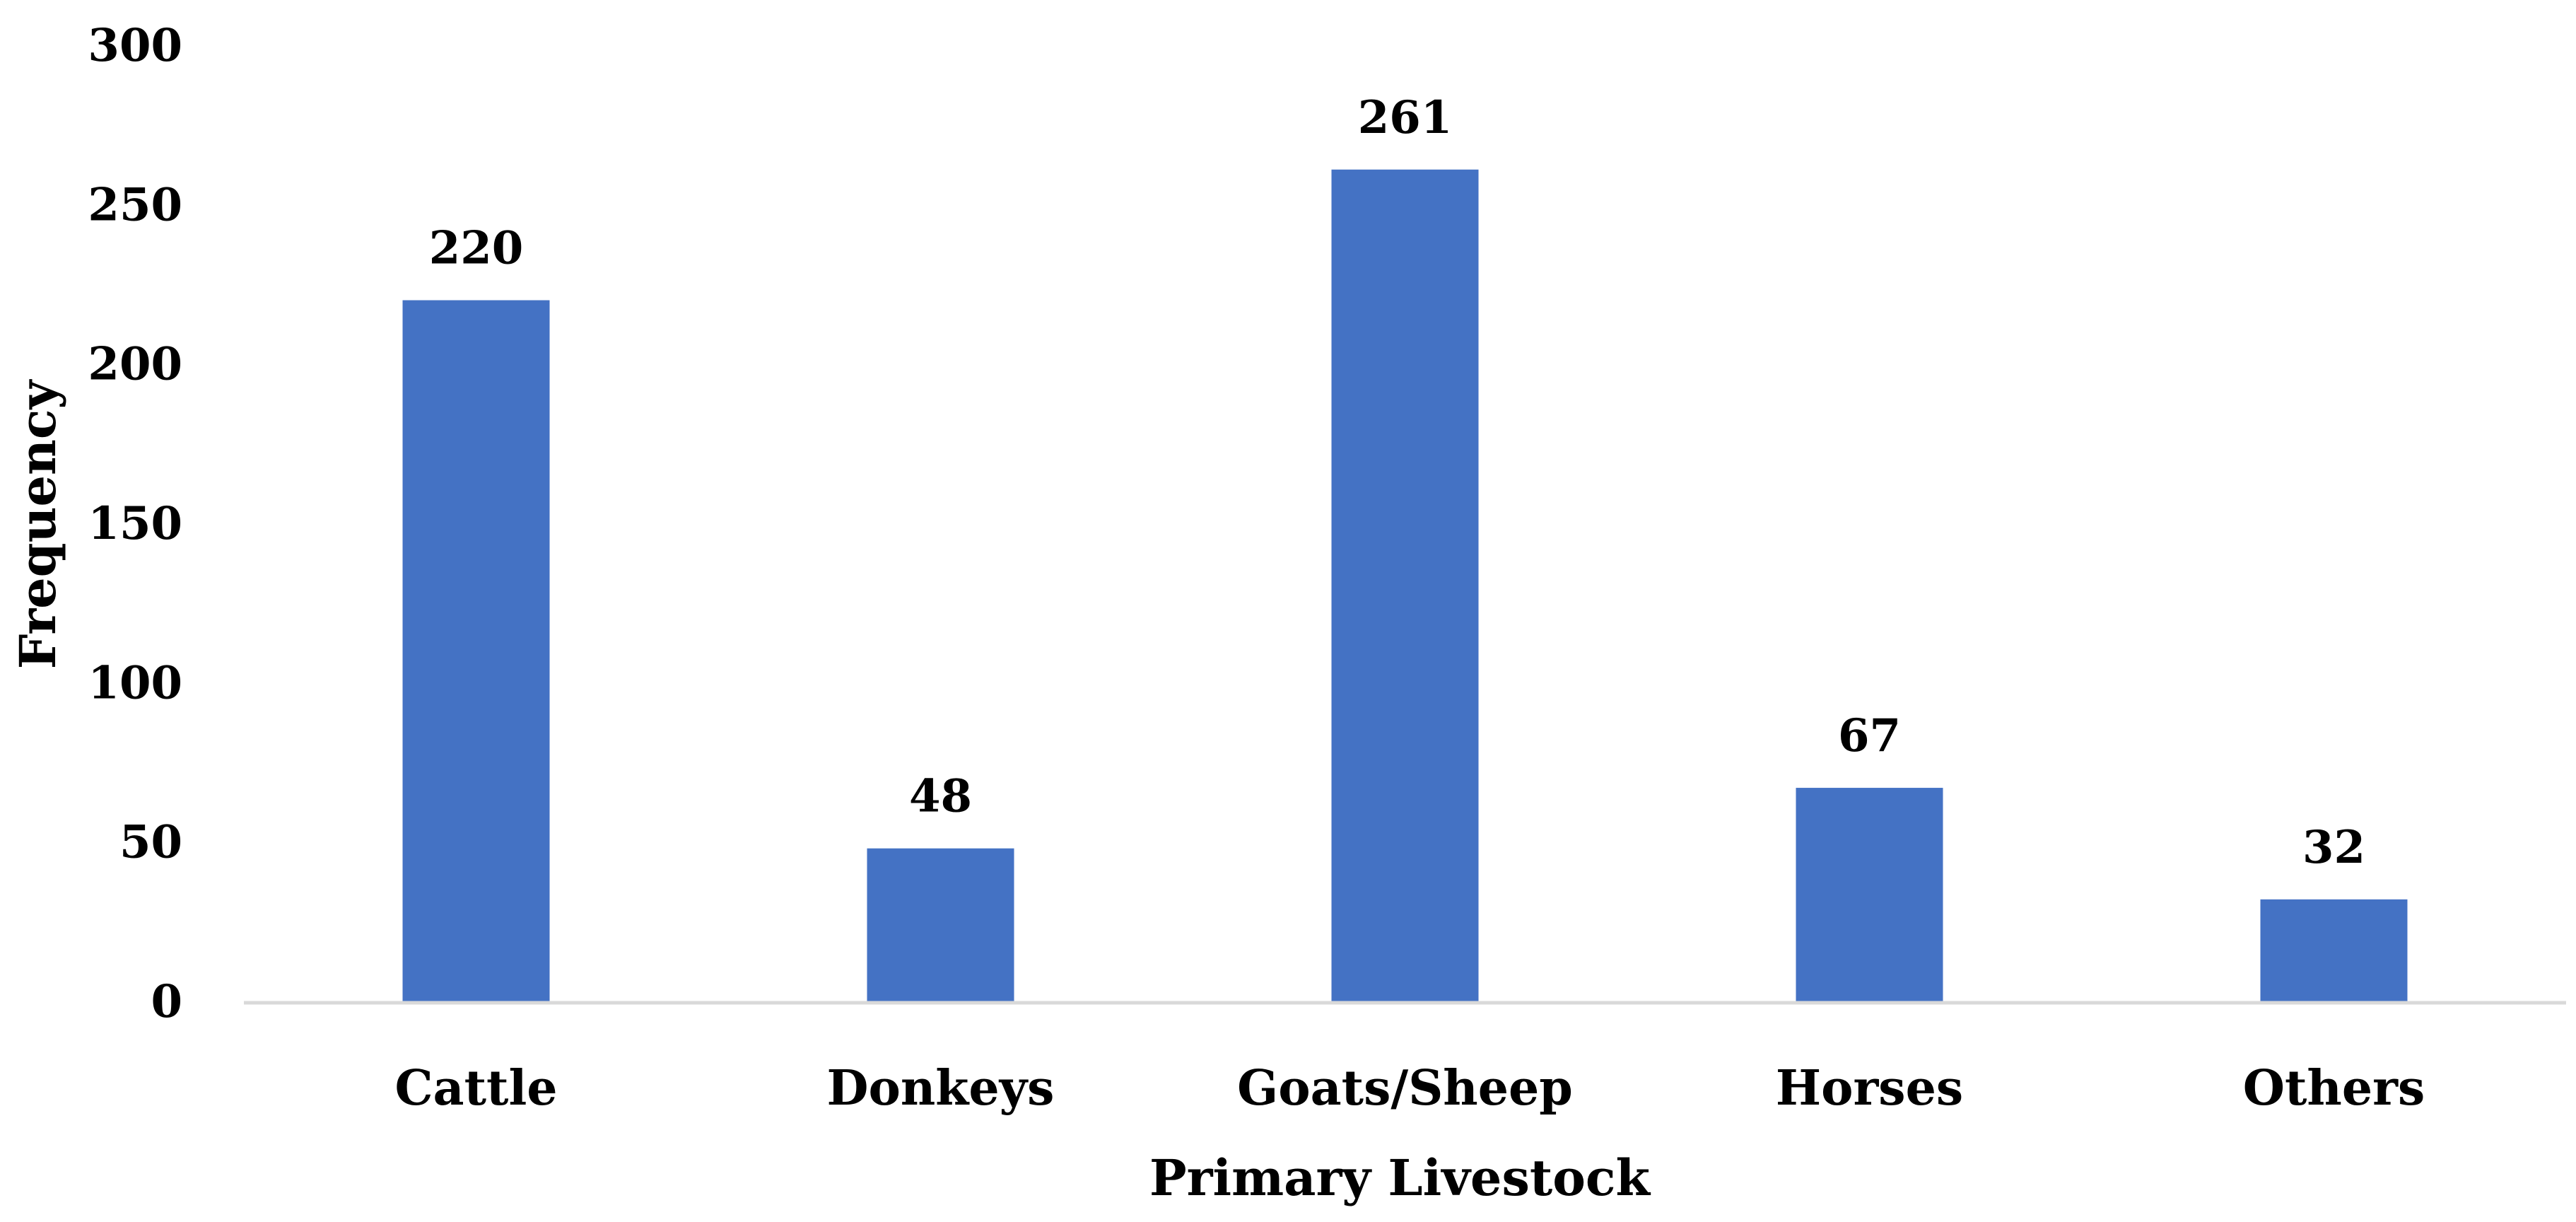  What do you see at coordinates (940, 797) in the screenshot?
I see `data-label: 48` at bounding box center [940, 797].